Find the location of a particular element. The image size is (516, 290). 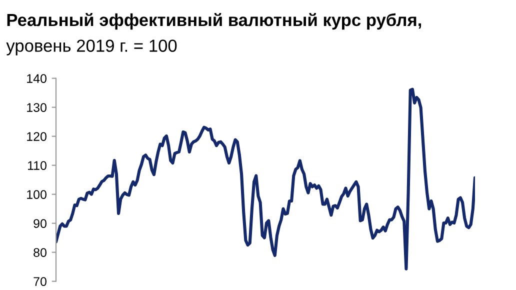

chart-subtitle: уровень 2019 г. = 100 is located at coordinates (91, 48).